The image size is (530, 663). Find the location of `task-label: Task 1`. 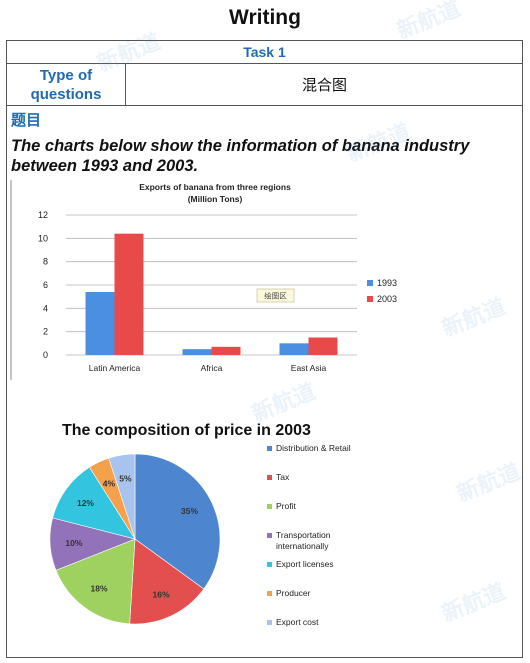

task-label: Task 1 is located at coordinates (264, 52).